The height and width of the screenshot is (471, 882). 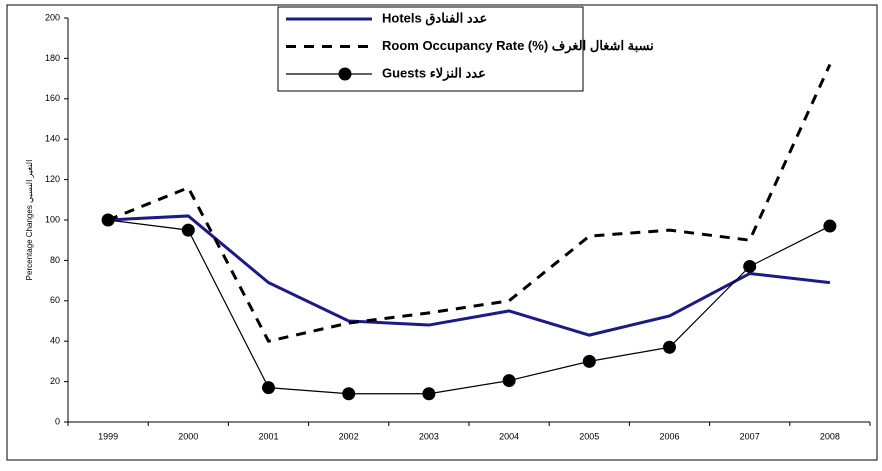 What do you see at coordinates (518, 46) in the screenshot?
I see `legend-label: Room Occupancy Rate (%) نسبة اشغال الغرف` at bounding box center [518, 46].